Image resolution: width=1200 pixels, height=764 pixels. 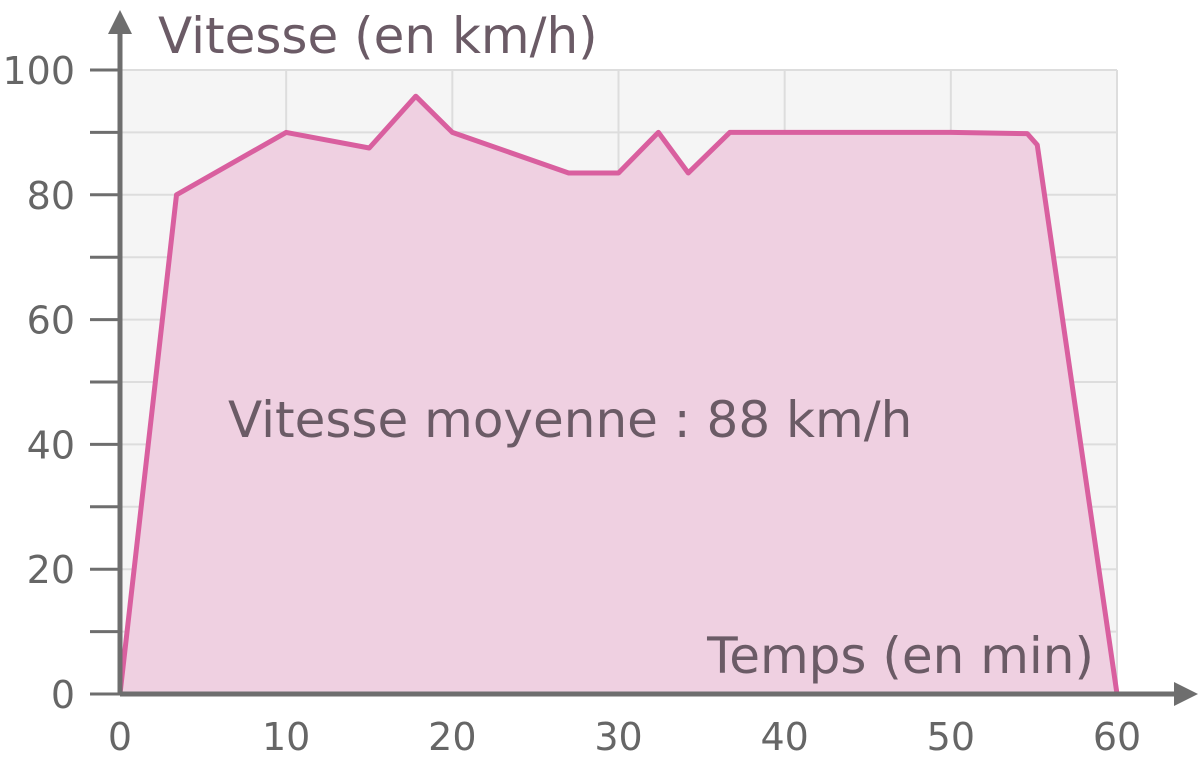 I want to click on y-tick-label: 100, so click(x=38, y=71).